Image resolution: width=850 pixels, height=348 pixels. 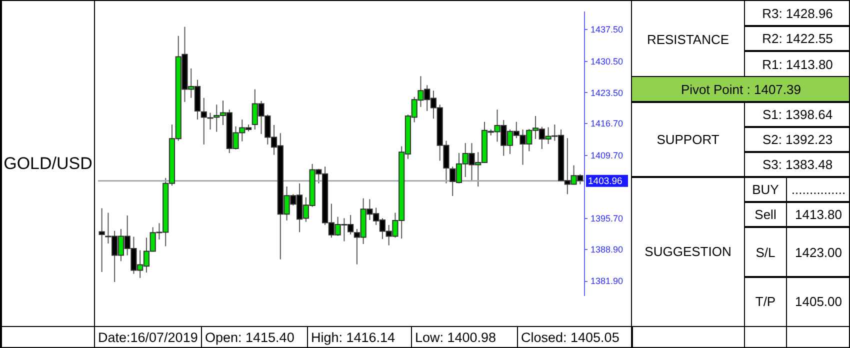 What do you see at coordinates (607, 249) in the screenshot?
I see `y-tick-label: 1388.90` at bounding box center [607, 249].